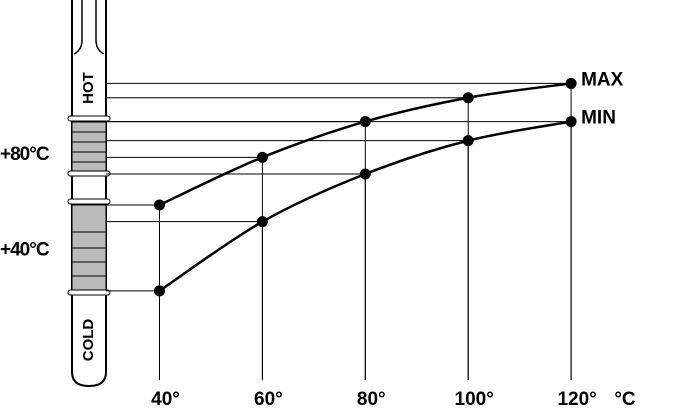  What do you see at coordinates (602, 79) in the screenshot?
I see `legend-label: MAX` at bounding box center [602, 79].